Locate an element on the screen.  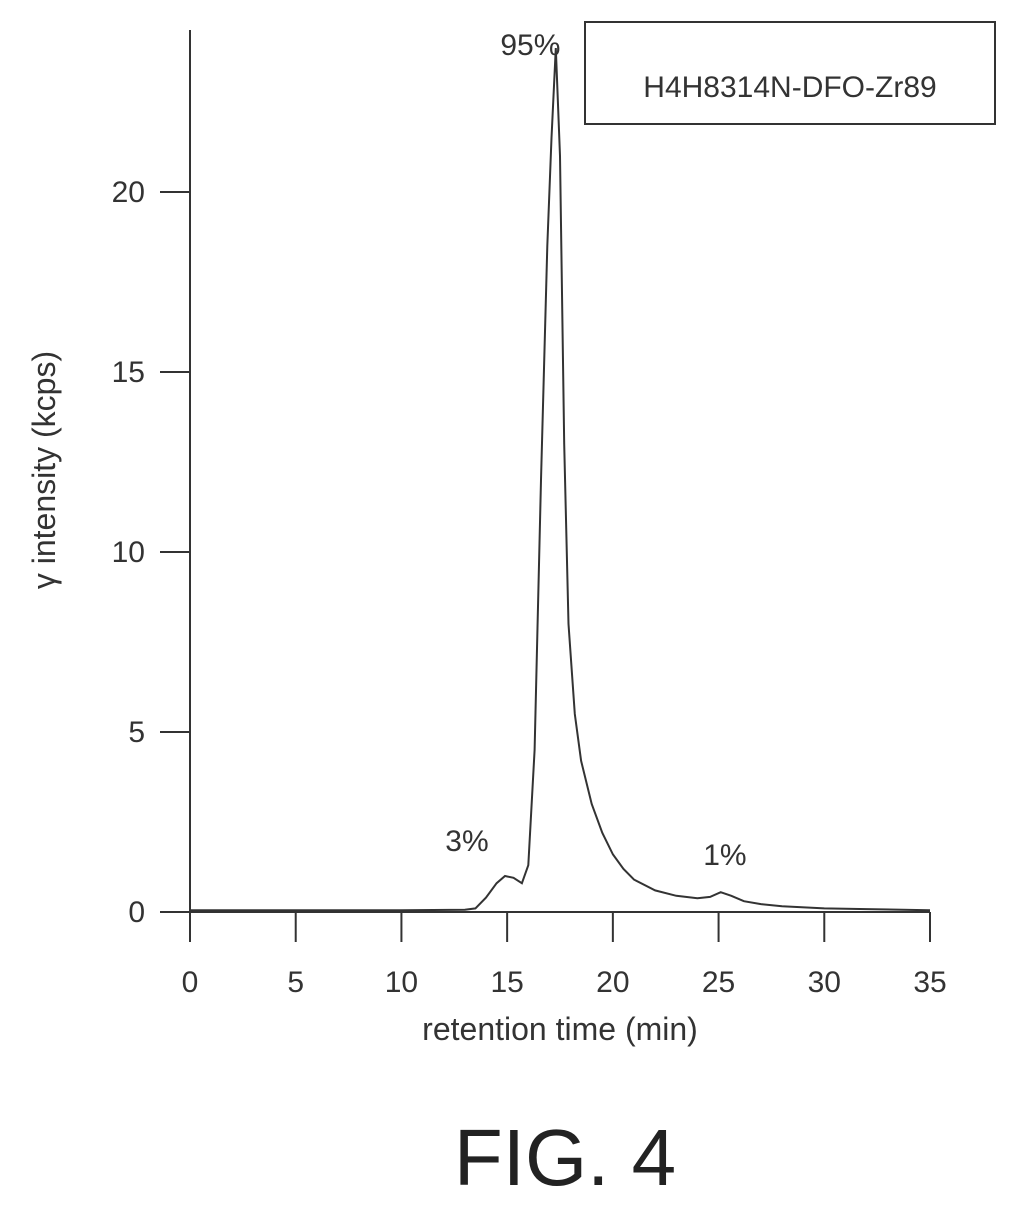
x-tick-label: 10 is located at coordinates (401, 982).